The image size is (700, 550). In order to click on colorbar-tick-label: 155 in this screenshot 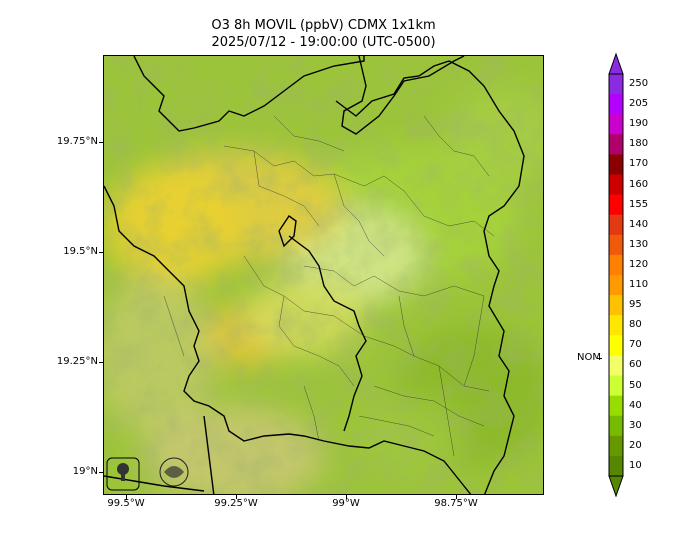, I will do `click(639, 204)`.